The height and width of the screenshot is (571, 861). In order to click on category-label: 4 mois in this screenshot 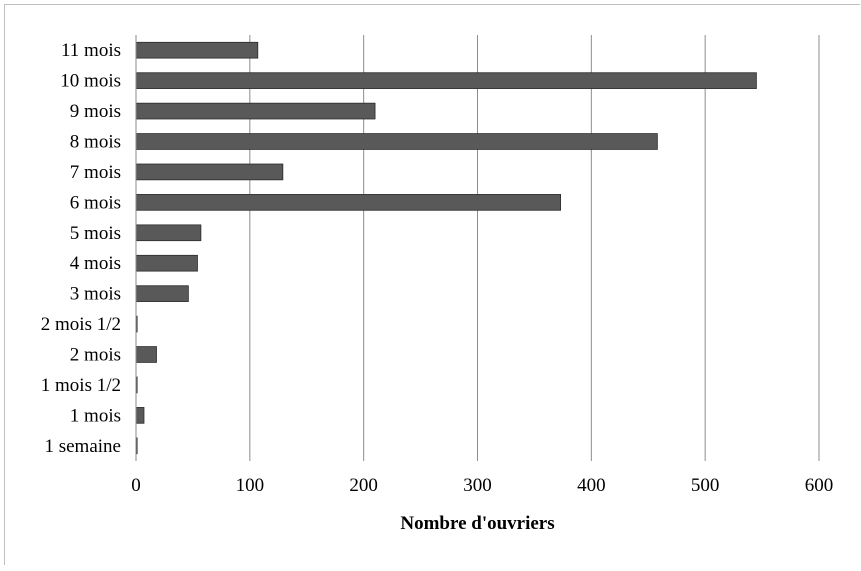, I will do `click(95, 263)`.